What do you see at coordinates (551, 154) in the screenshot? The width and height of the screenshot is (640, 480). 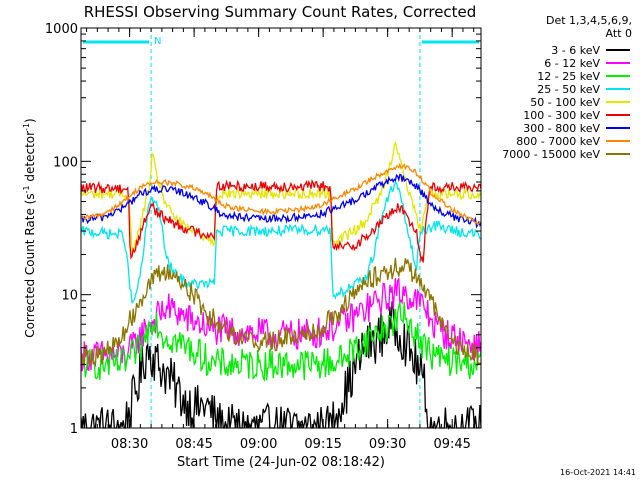 I see `legend-label: 7000 - 15000 keV` at bounding box center [551, 154].